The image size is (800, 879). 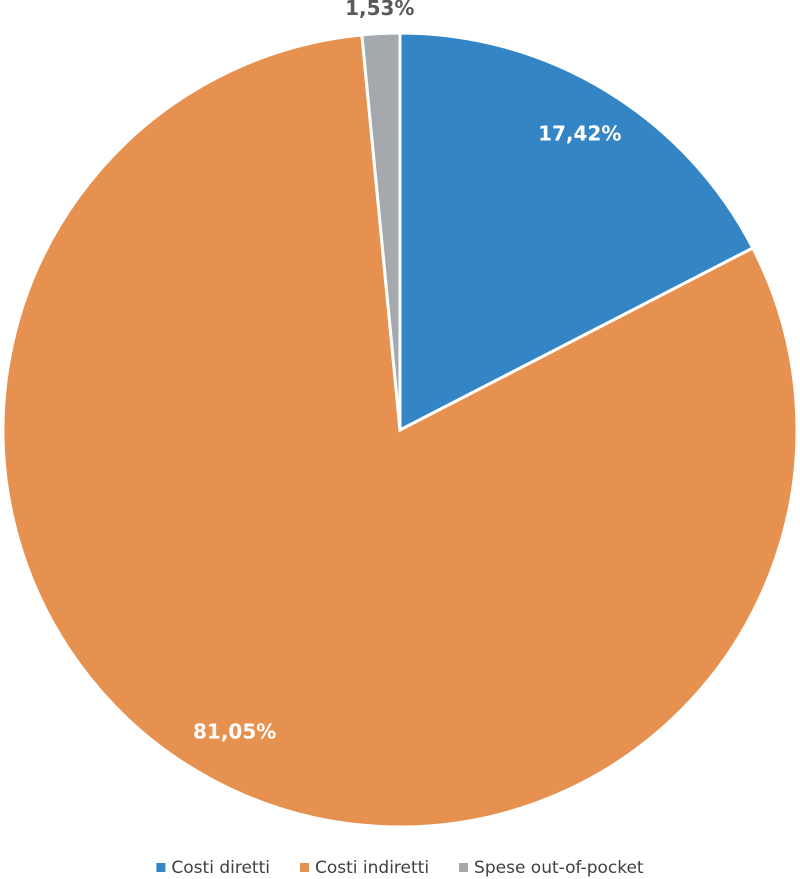 What do you see at coordinates (381, 231) in the screenshot?
I see `pie-slice` at bounding box center [381, 231].